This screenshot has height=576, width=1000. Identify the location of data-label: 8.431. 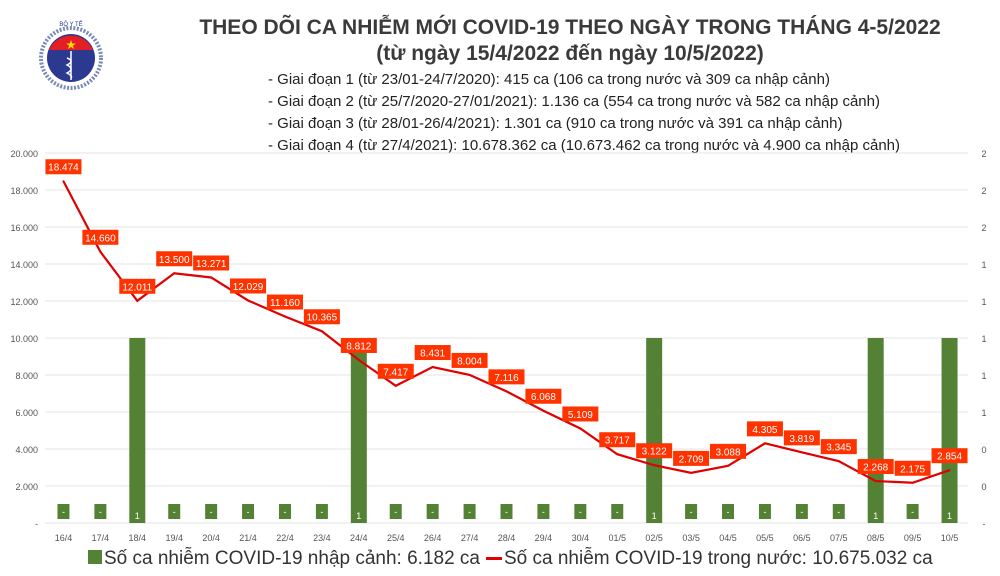
(432, 354).